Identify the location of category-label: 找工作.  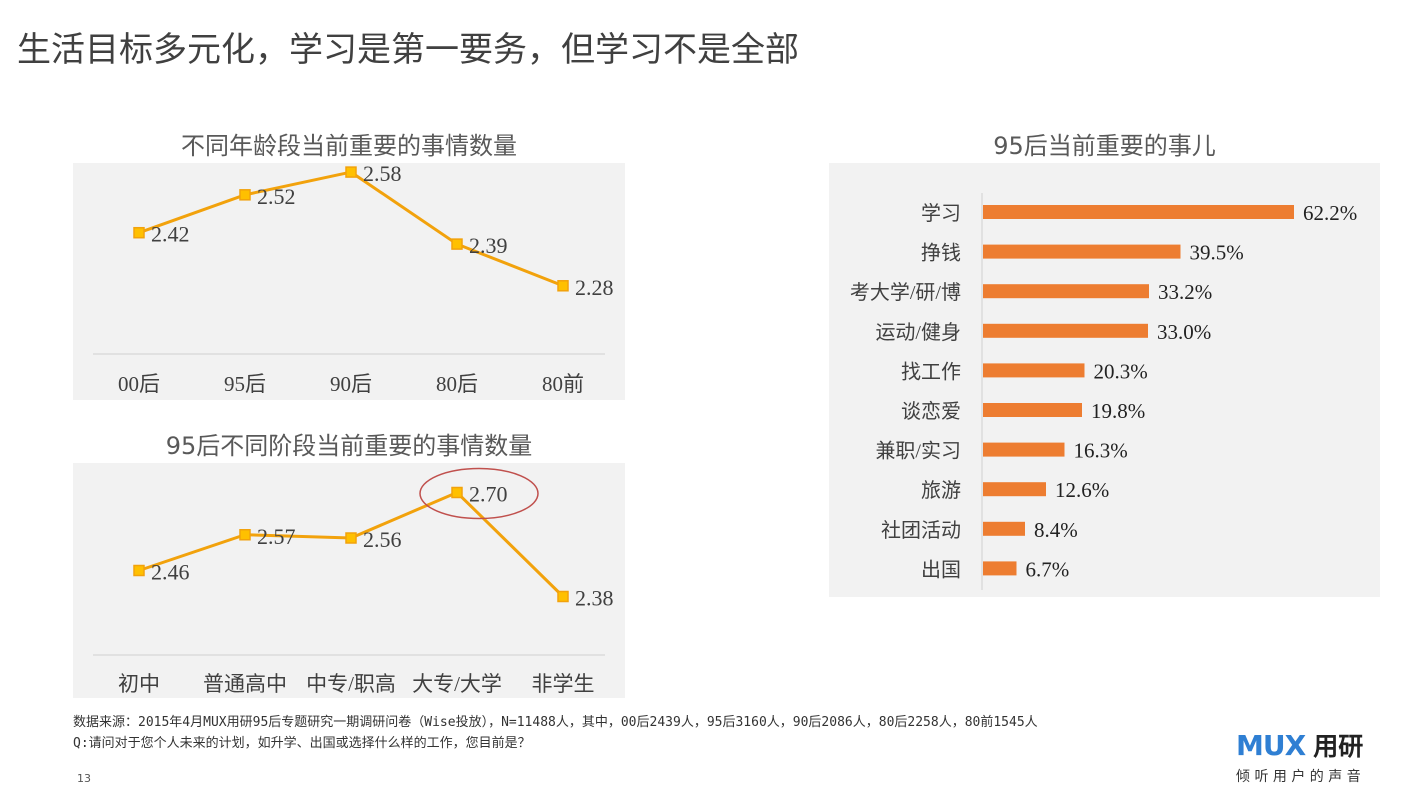
(931, 371).